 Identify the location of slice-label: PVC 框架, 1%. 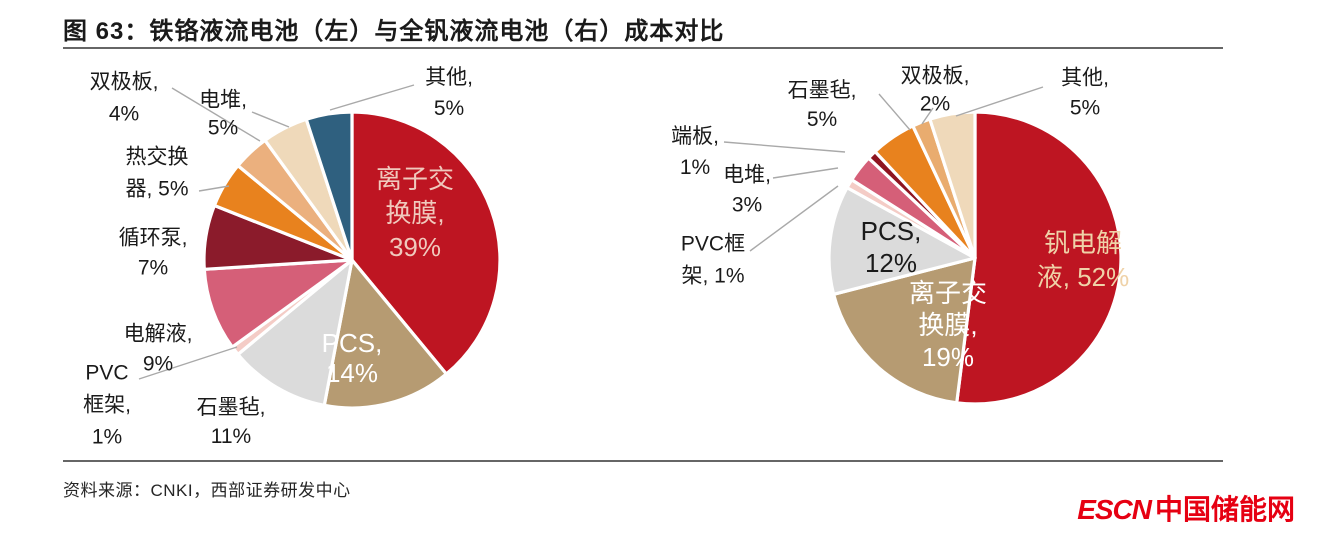
(107, 405).